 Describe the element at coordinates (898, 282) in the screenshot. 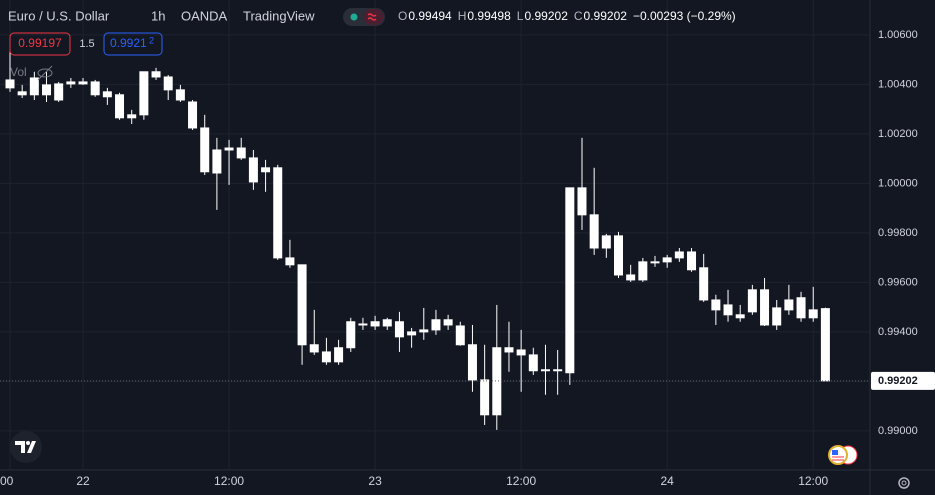

I see `y-tick-label: 0.99600` at that location.